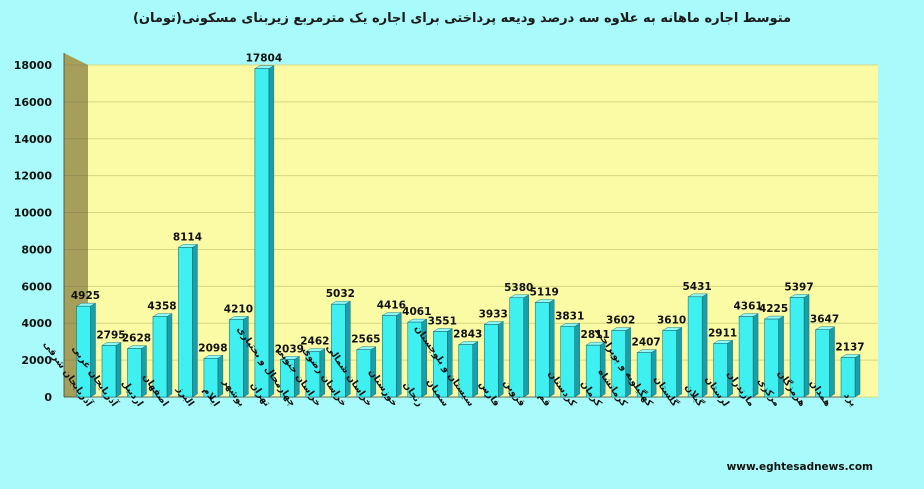 The image size is (924, 489). I want to click on data-label: 4416, so click(391, 306).